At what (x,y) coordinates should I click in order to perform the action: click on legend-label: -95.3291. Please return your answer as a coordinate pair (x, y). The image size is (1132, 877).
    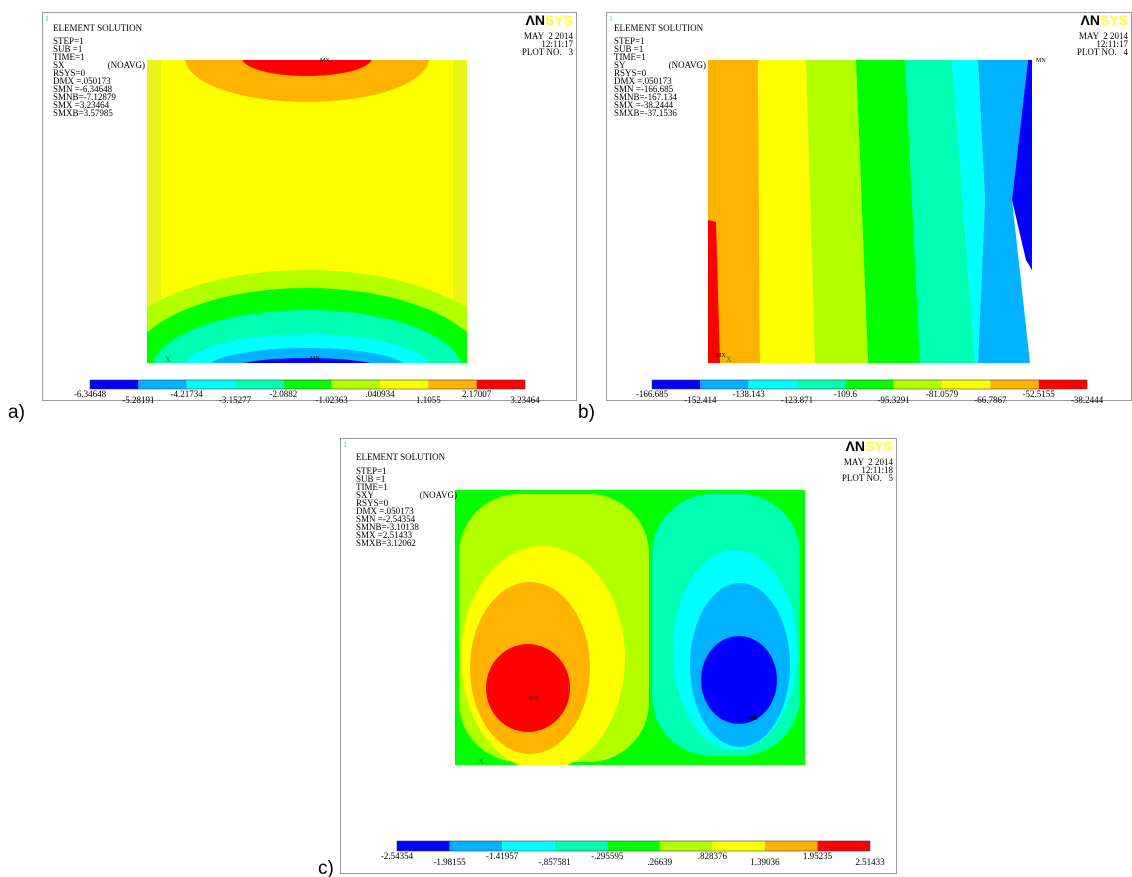
    Looking at the image, I should click on (894, 400).